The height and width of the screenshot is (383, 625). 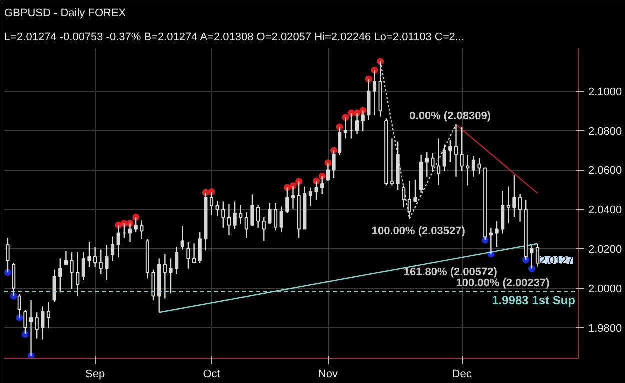 I want to click on annotation: 161.80% (2.00572), so click(x=451, y=272).